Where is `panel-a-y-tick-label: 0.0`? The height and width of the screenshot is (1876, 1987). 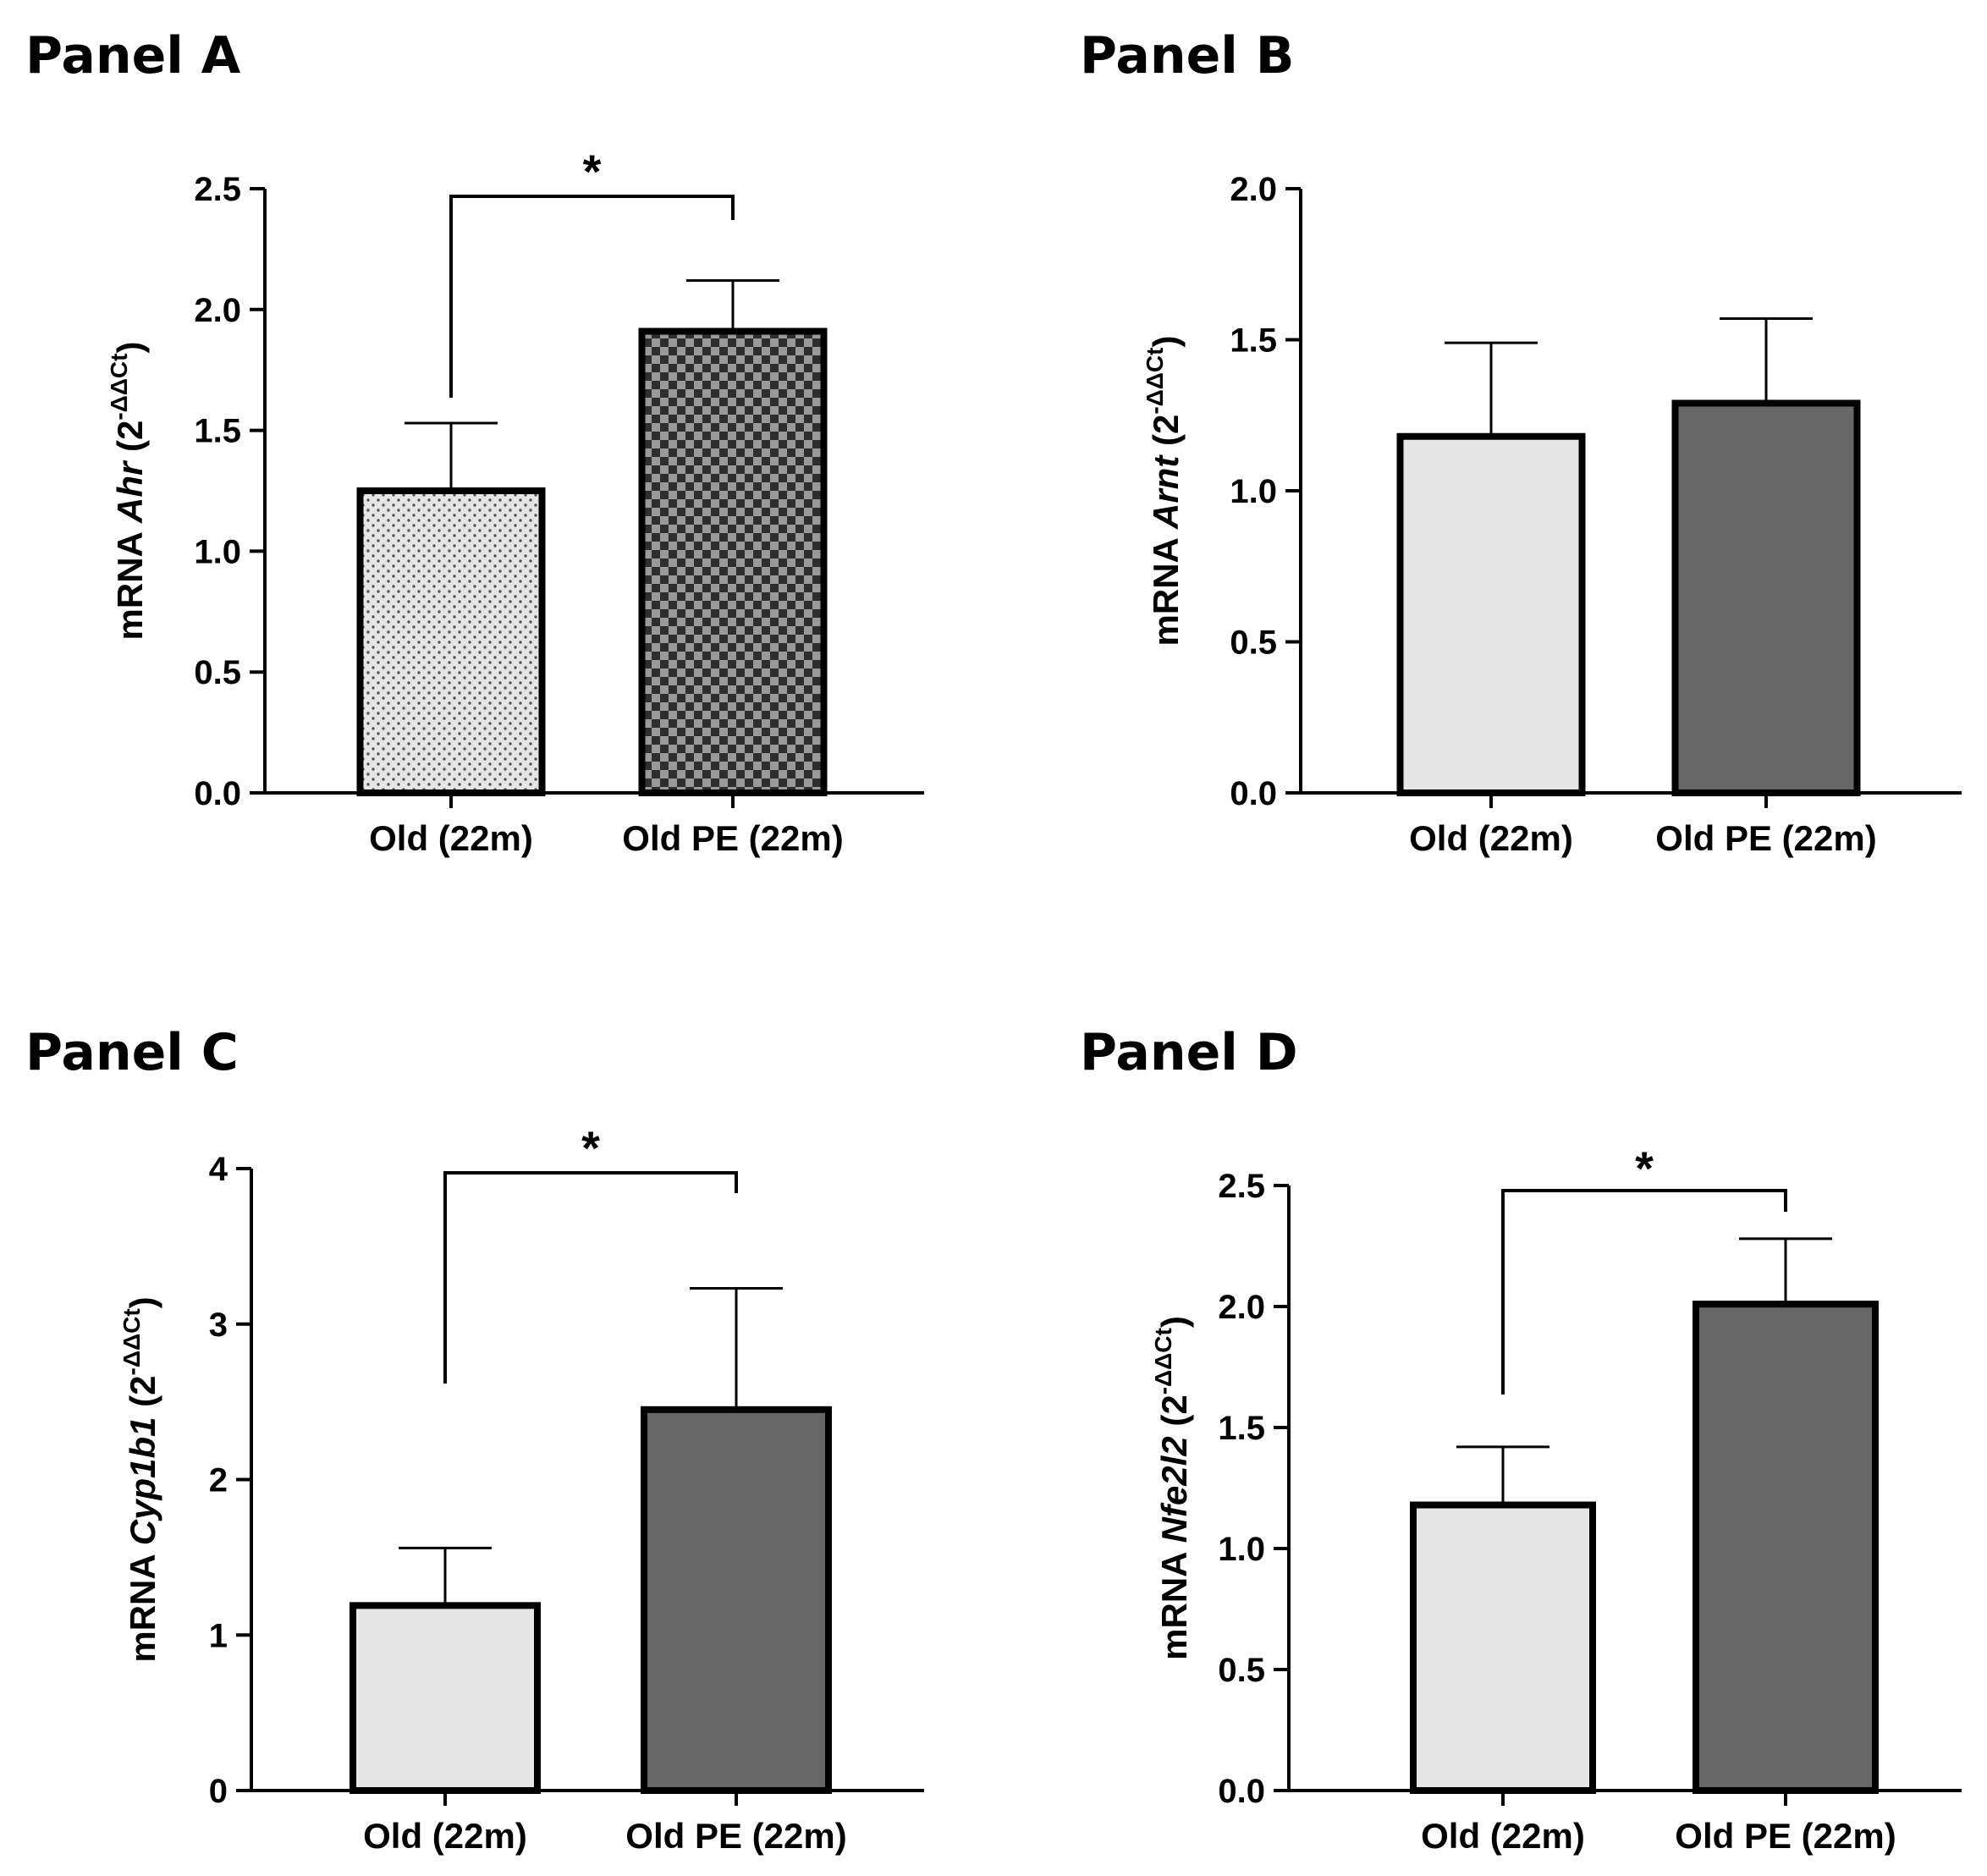
panel-a-y-tick-label: 0.0 is located at coordinates (218, 793).